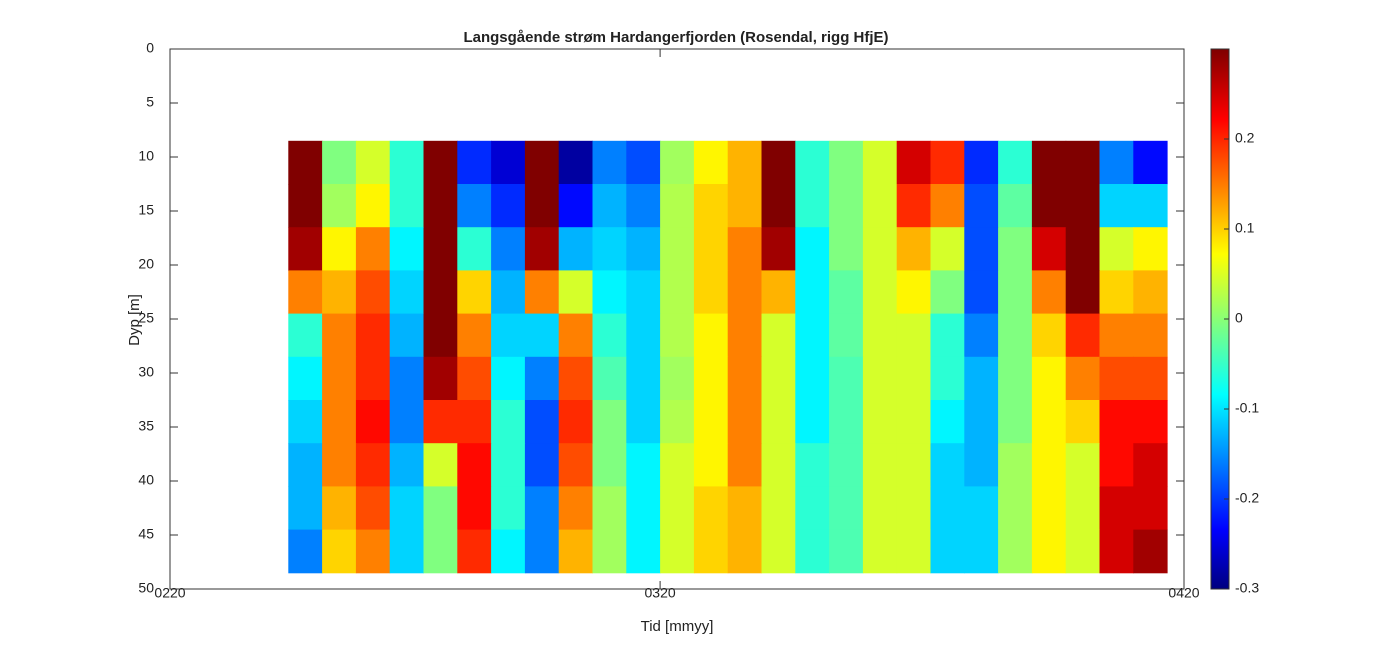 This screenshot has width=1376, height=667. Describe the element at coordinates (1247, 408) in the screenshot. I see `colorbar-tick-label: -0.1` at that location.